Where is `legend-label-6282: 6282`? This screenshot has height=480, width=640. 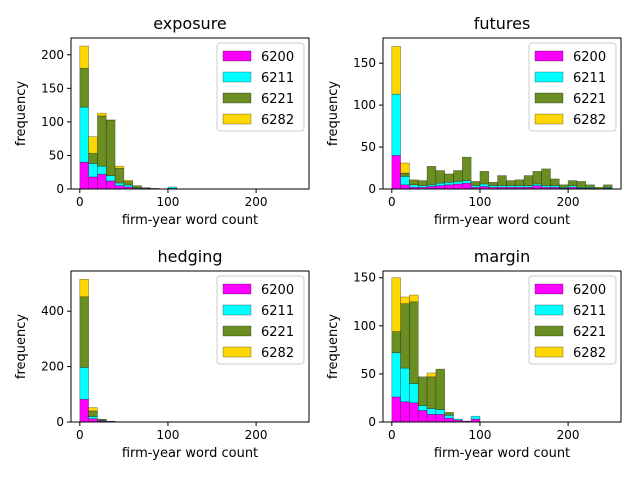
legend-label-6282: 6282 is located at coordinates (589, 120).